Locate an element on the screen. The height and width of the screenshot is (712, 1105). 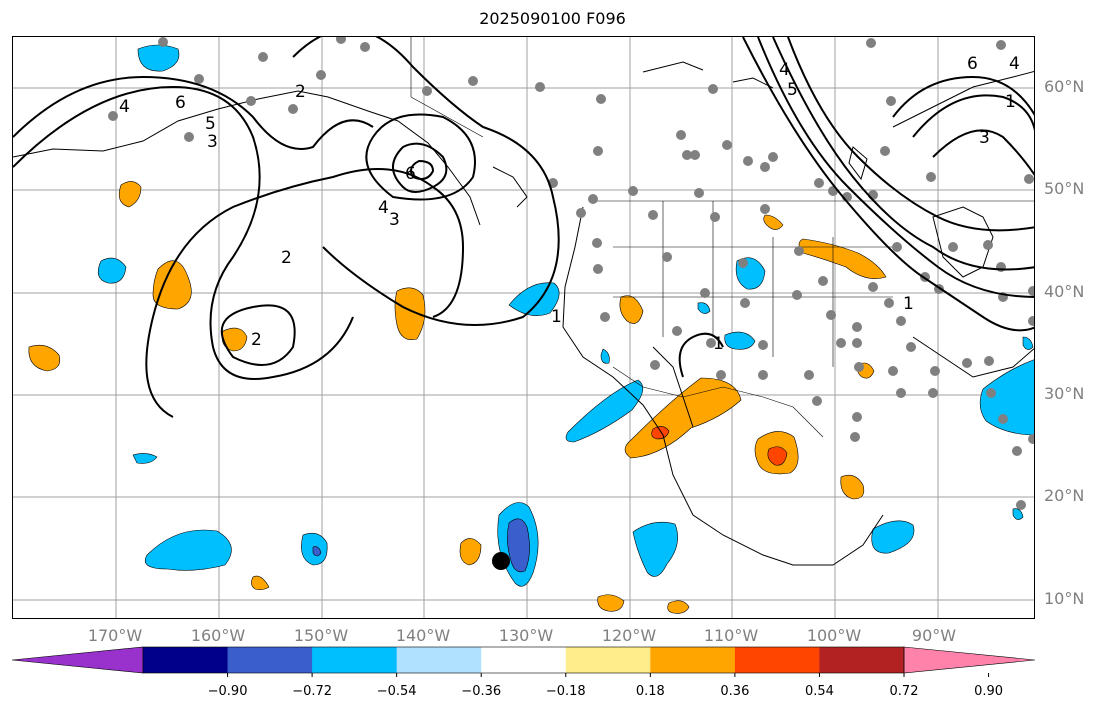
lon-label: 100°W is located at coordinates (834, 635).